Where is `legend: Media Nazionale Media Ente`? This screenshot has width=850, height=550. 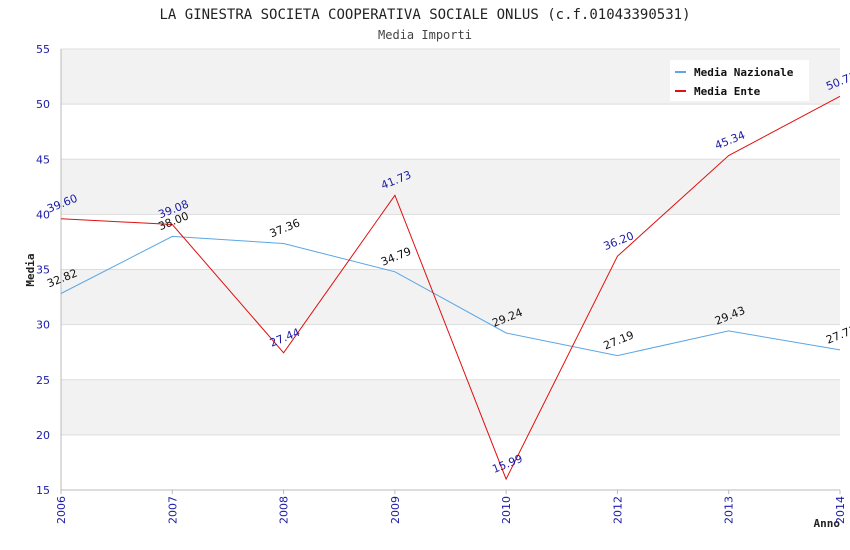
legend: Media Nazionale Media Ente is located at coordinates (739, 80).